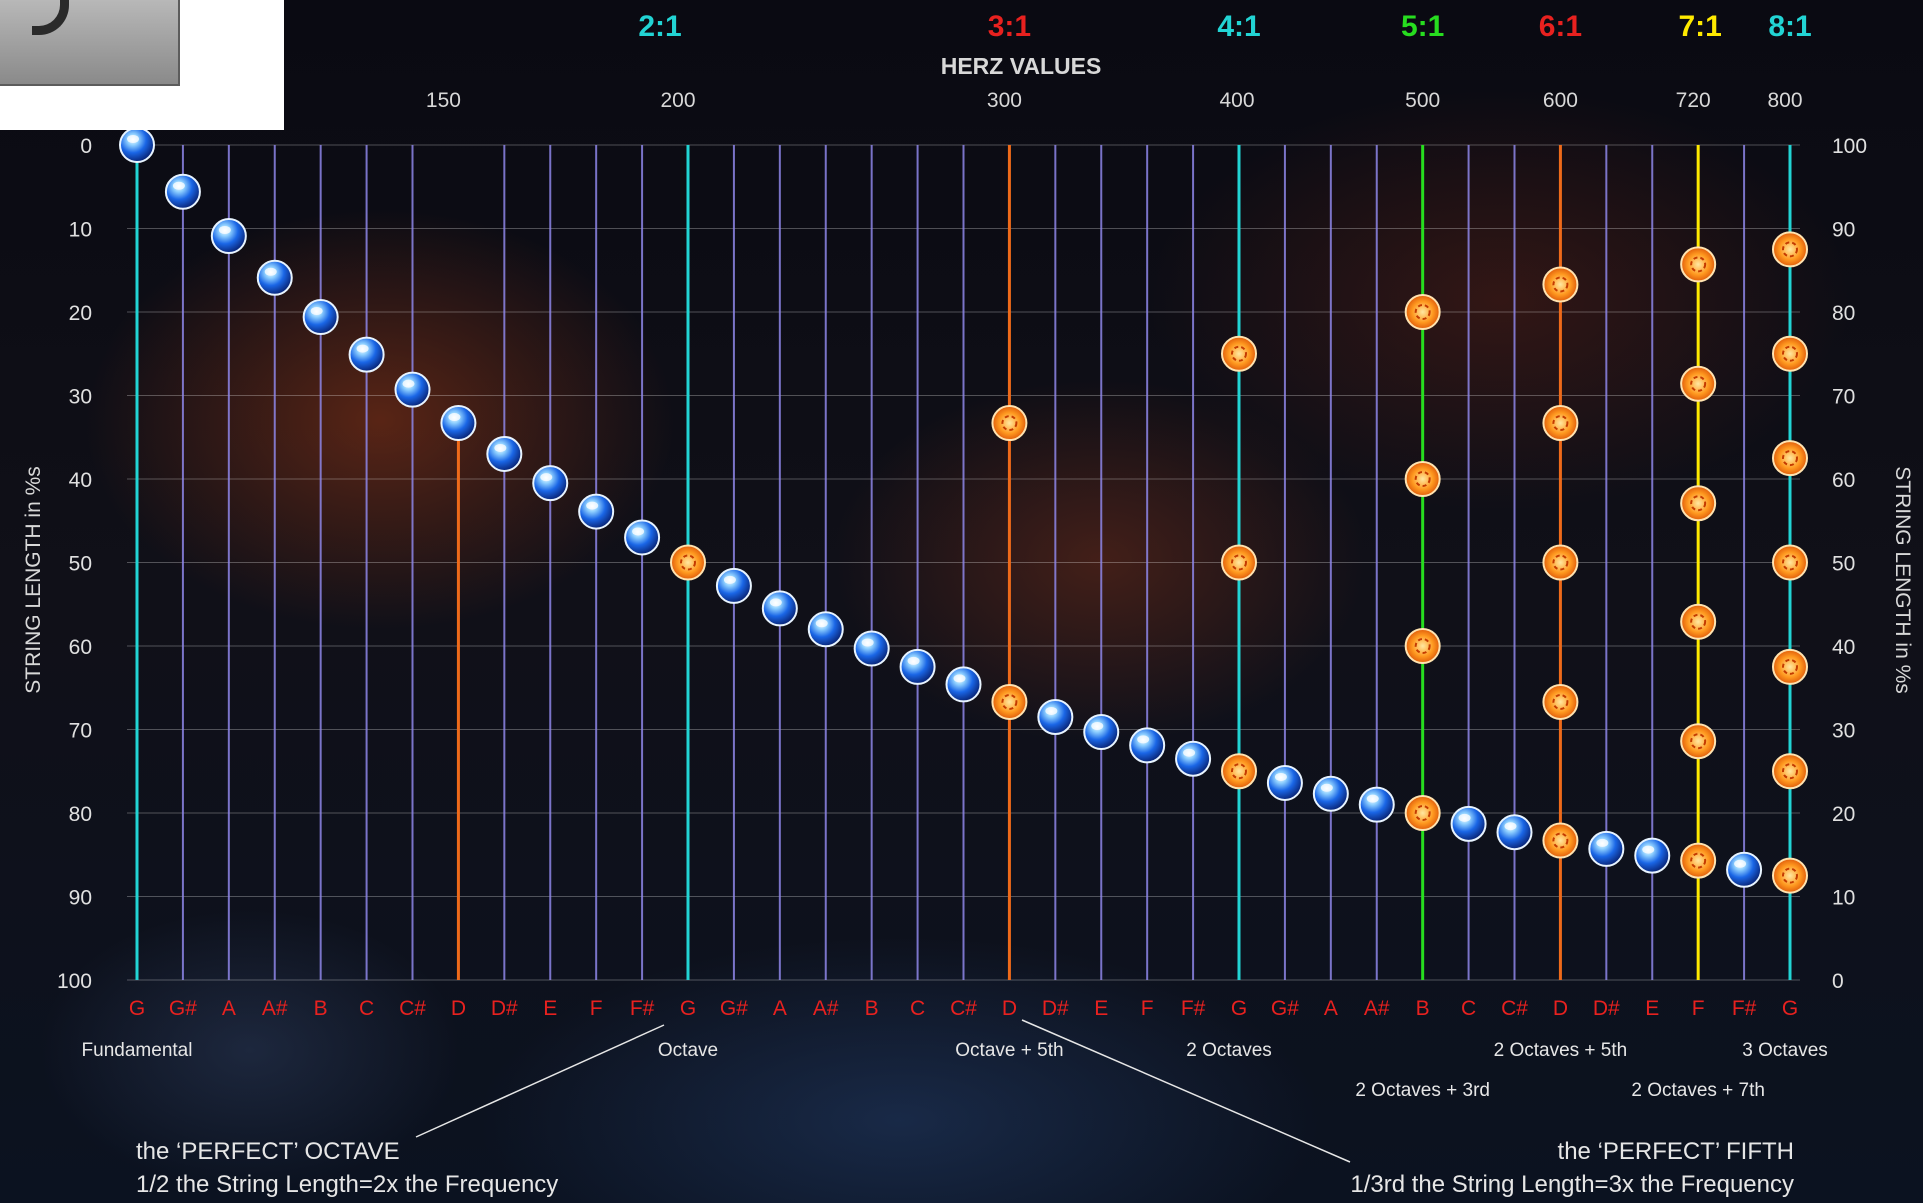 This screenshot has height=1203, width=1923. I want to click on logo-glyph-icon, so click(50, 17).